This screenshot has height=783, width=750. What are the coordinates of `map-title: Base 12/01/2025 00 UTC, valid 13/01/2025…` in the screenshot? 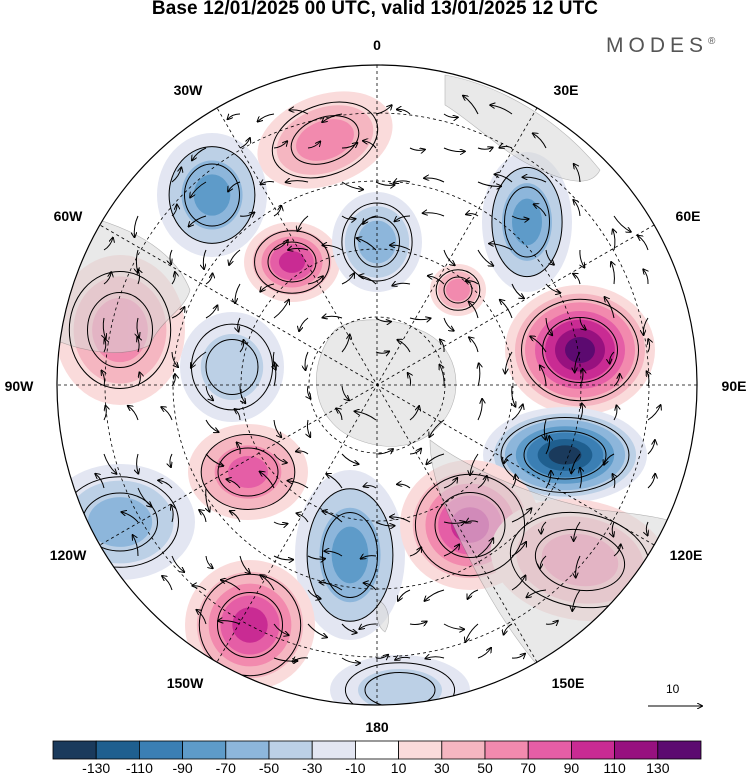 It's located at (375, 9).